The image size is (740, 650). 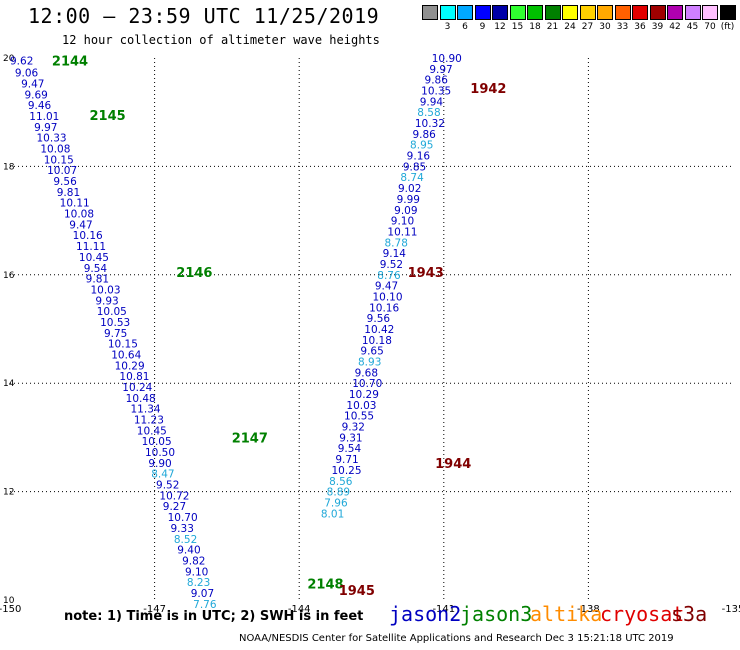 What do you see at coordinates (9, 167) in the screenshot?
I see `y-tick-label: 18` at bounding box center [9, 167].